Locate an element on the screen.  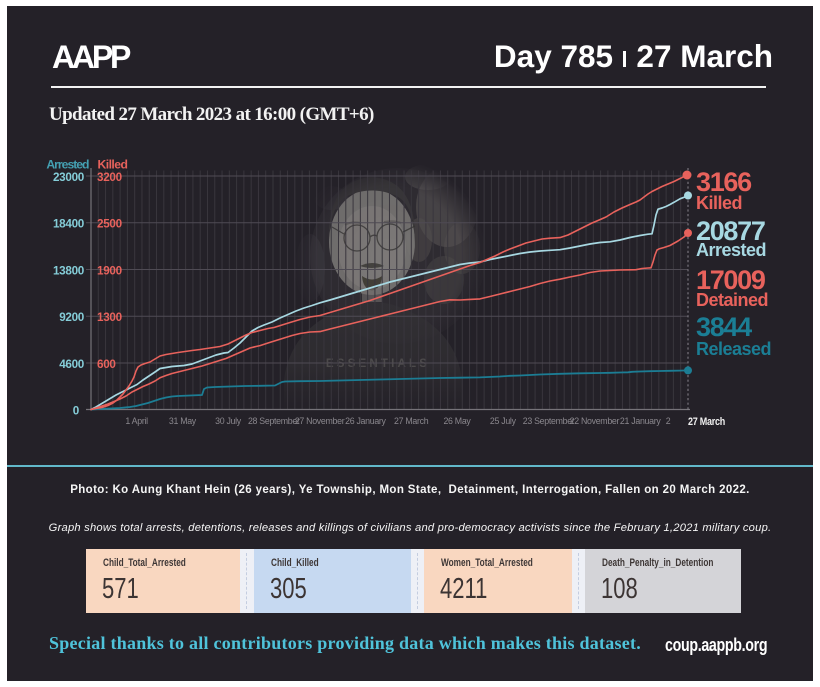
svg-text: 21 January is located at coordinates (640, 421).